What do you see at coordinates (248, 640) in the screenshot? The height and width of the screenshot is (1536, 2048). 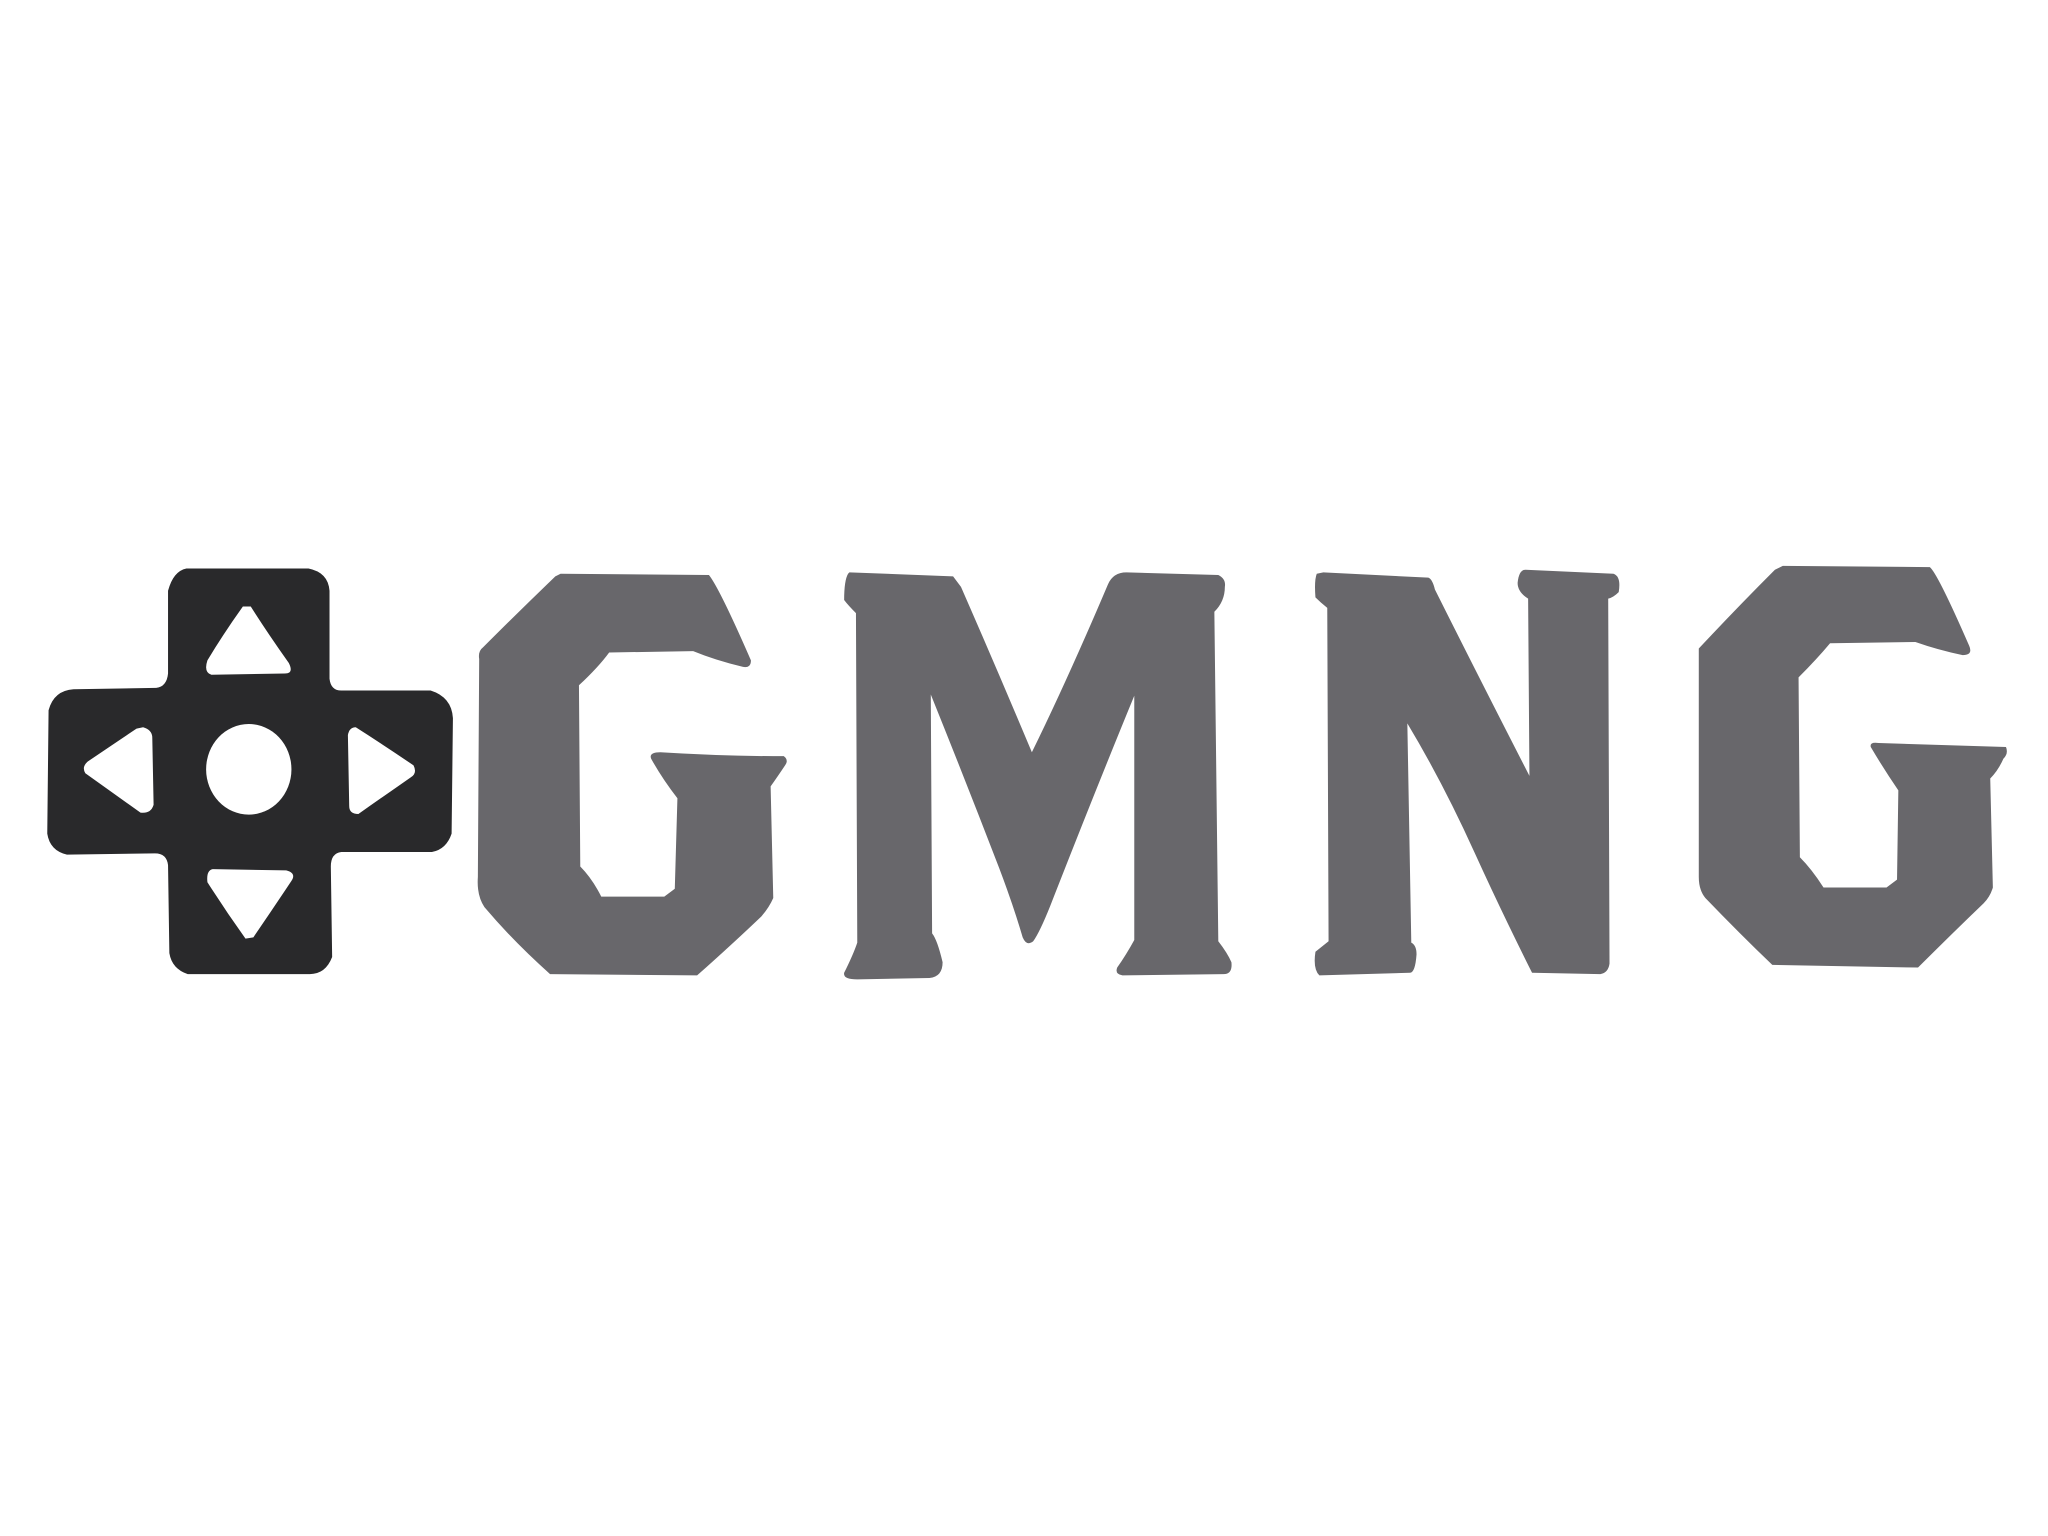 I see `up-arrow-icon` at bounding box center [248, 640].